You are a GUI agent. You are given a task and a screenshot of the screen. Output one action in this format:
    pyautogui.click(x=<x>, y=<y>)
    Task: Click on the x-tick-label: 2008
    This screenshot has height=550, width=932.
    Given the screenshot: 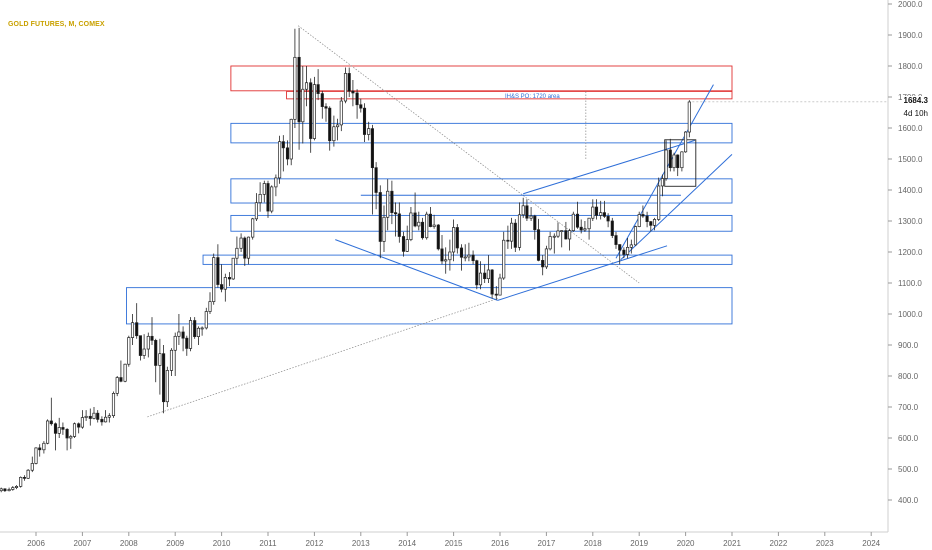 What is the action you would take?
    pyautogui.click(x=129, y=543)
    